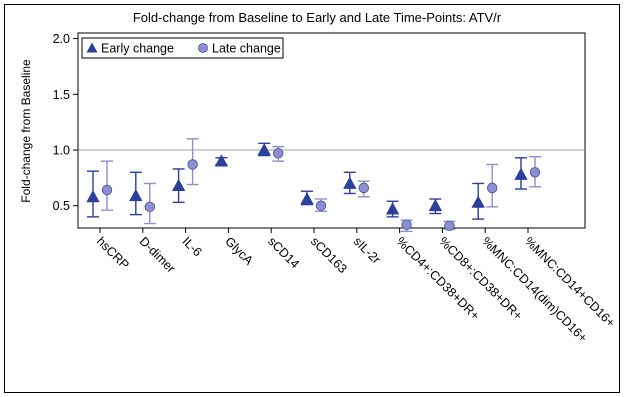 The width and height of the screenshot is (624, 397). Describe the element at coordinates (203, 48) in the screenshot. I see `legend-marker-circle` at that location.